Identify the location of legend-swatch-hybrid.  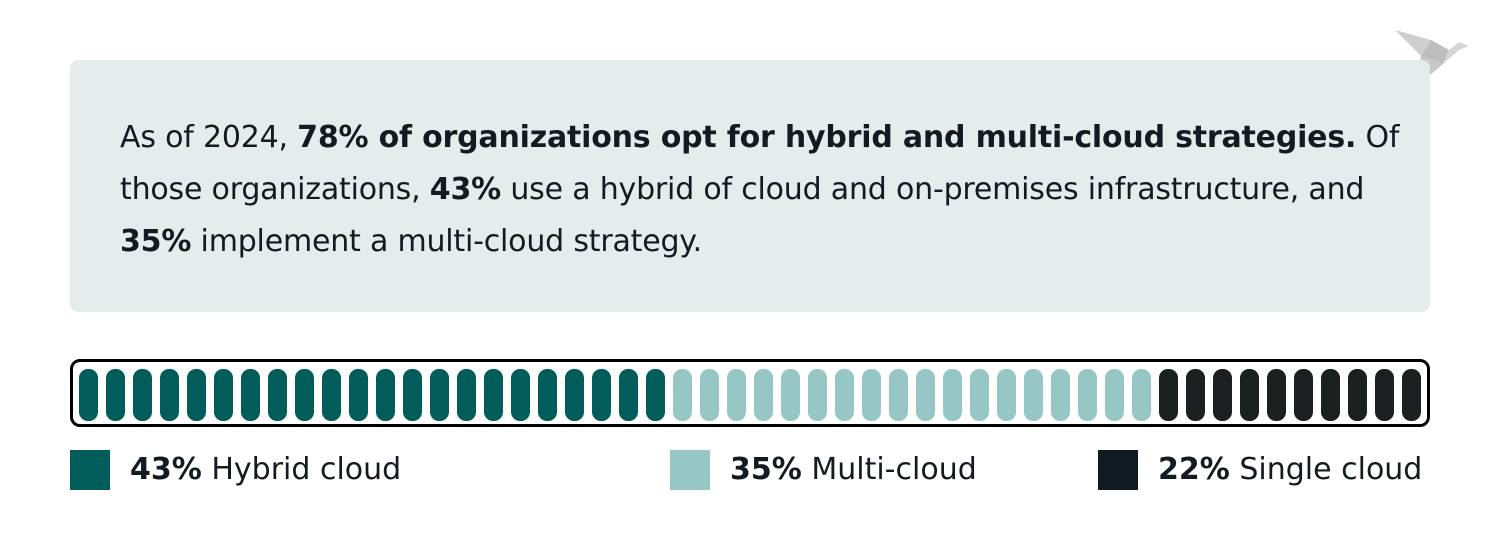
(90, 470).